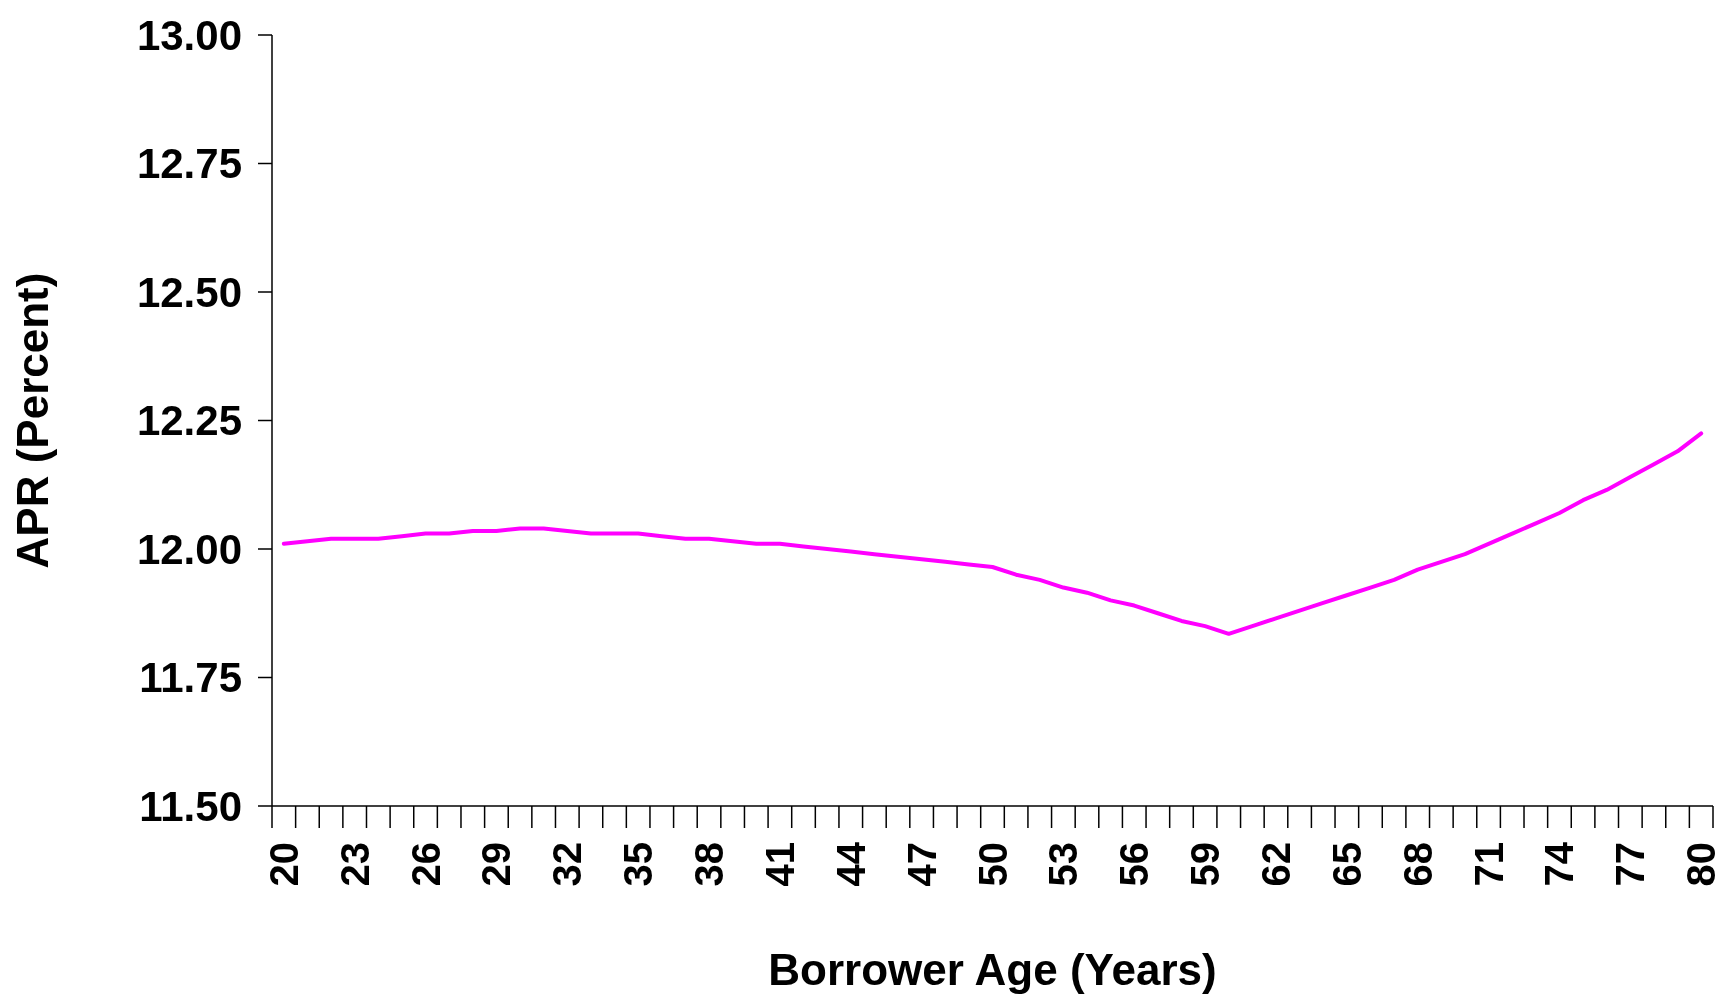 The image size is (1717, 997). Describe the element at coordinates (1275, 864) in the screenshot. I see `x-tick-label: 62` at that location.